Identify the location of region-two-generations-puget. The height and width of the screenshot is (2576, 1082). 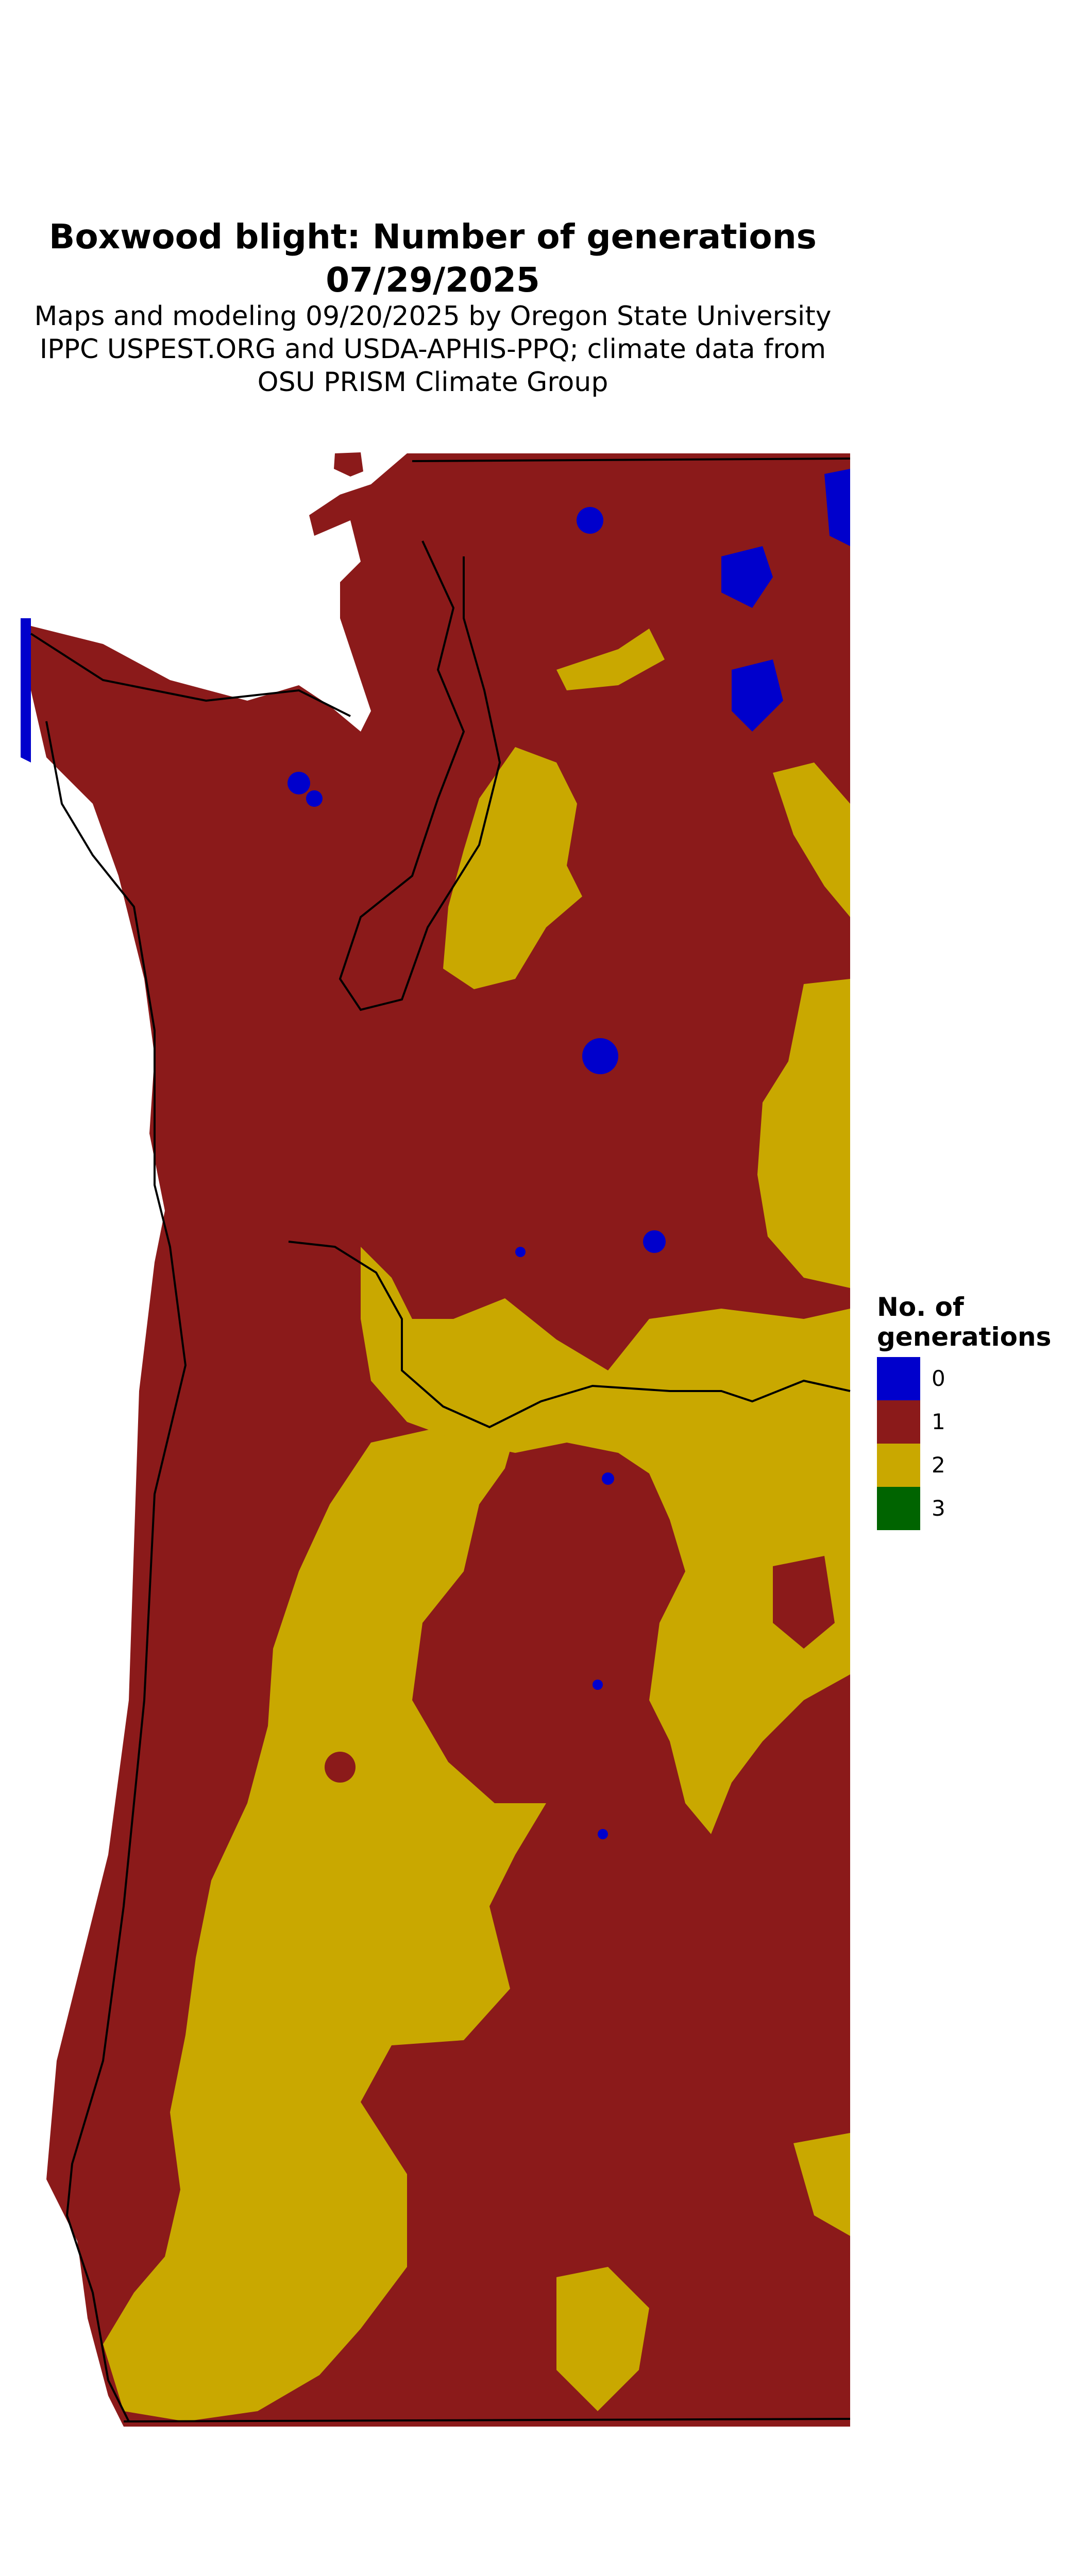
(512, 868).